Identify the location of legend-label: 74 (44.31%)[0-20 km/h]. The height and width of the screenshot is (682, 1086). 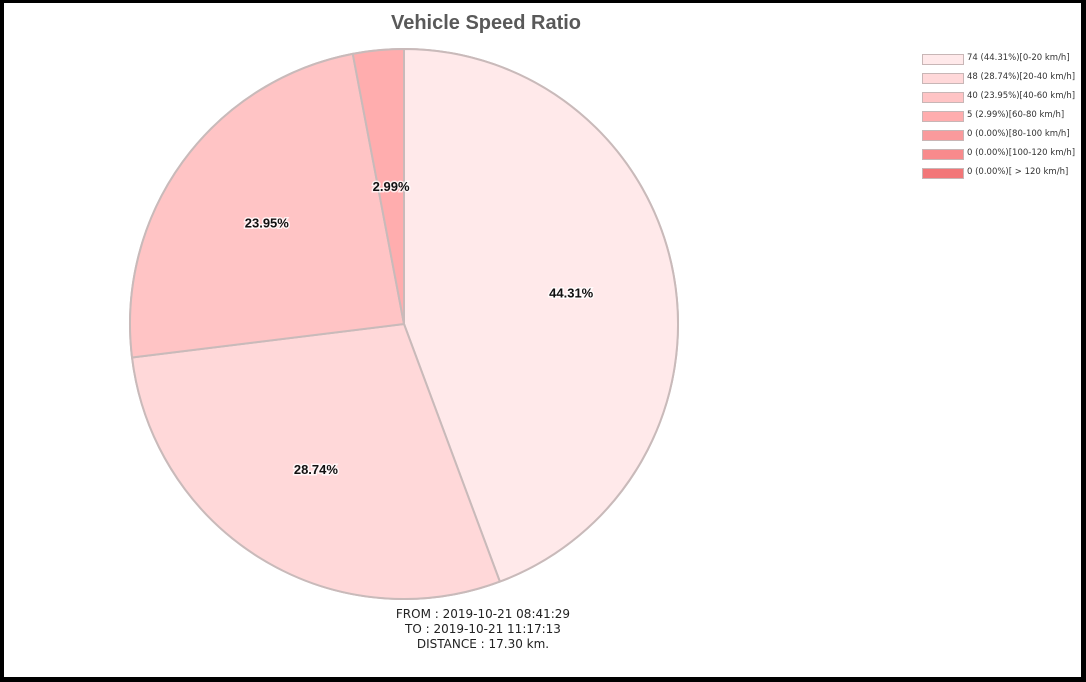
(1018, 58).